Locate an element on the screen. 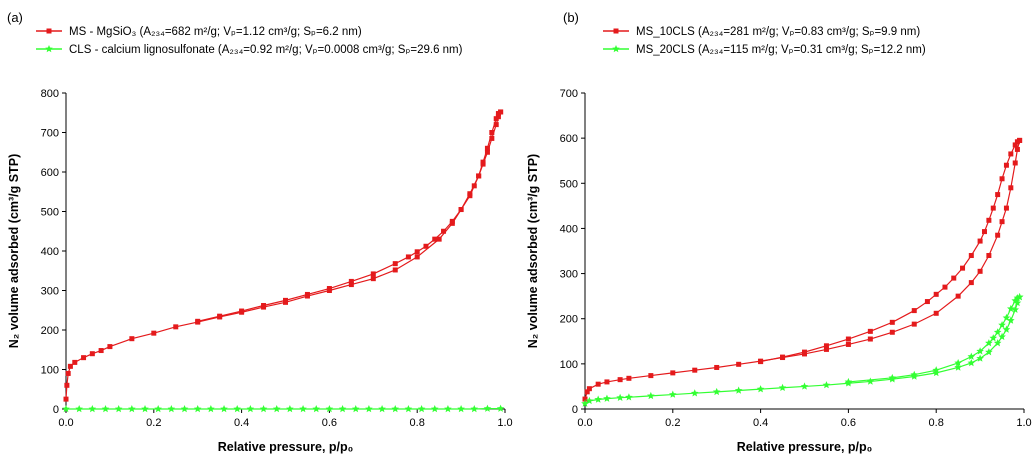 This screenshot has width=1034, height=467. panel-label: (a) is located at coordinates (15, 17).